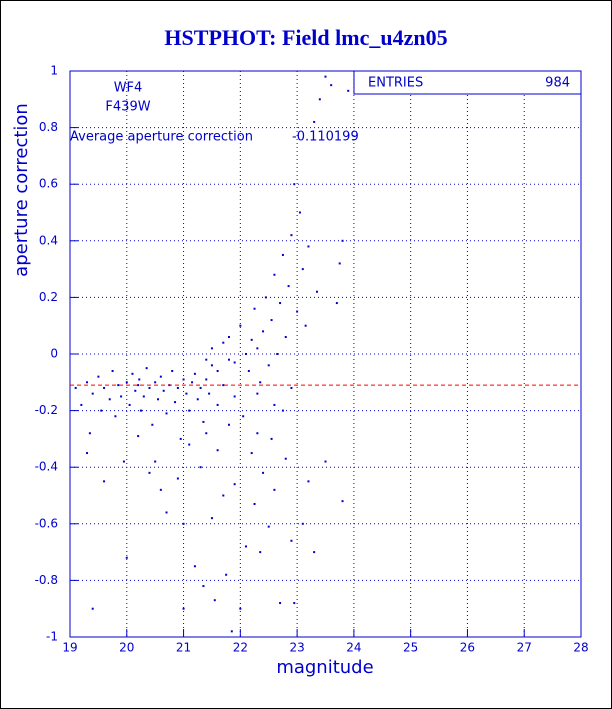 The width and height of the screenshot is (612, 709). Describe the element at coordinates (324, 667) in the screenshot. I see `x-axis-label: magnitude` at that location.